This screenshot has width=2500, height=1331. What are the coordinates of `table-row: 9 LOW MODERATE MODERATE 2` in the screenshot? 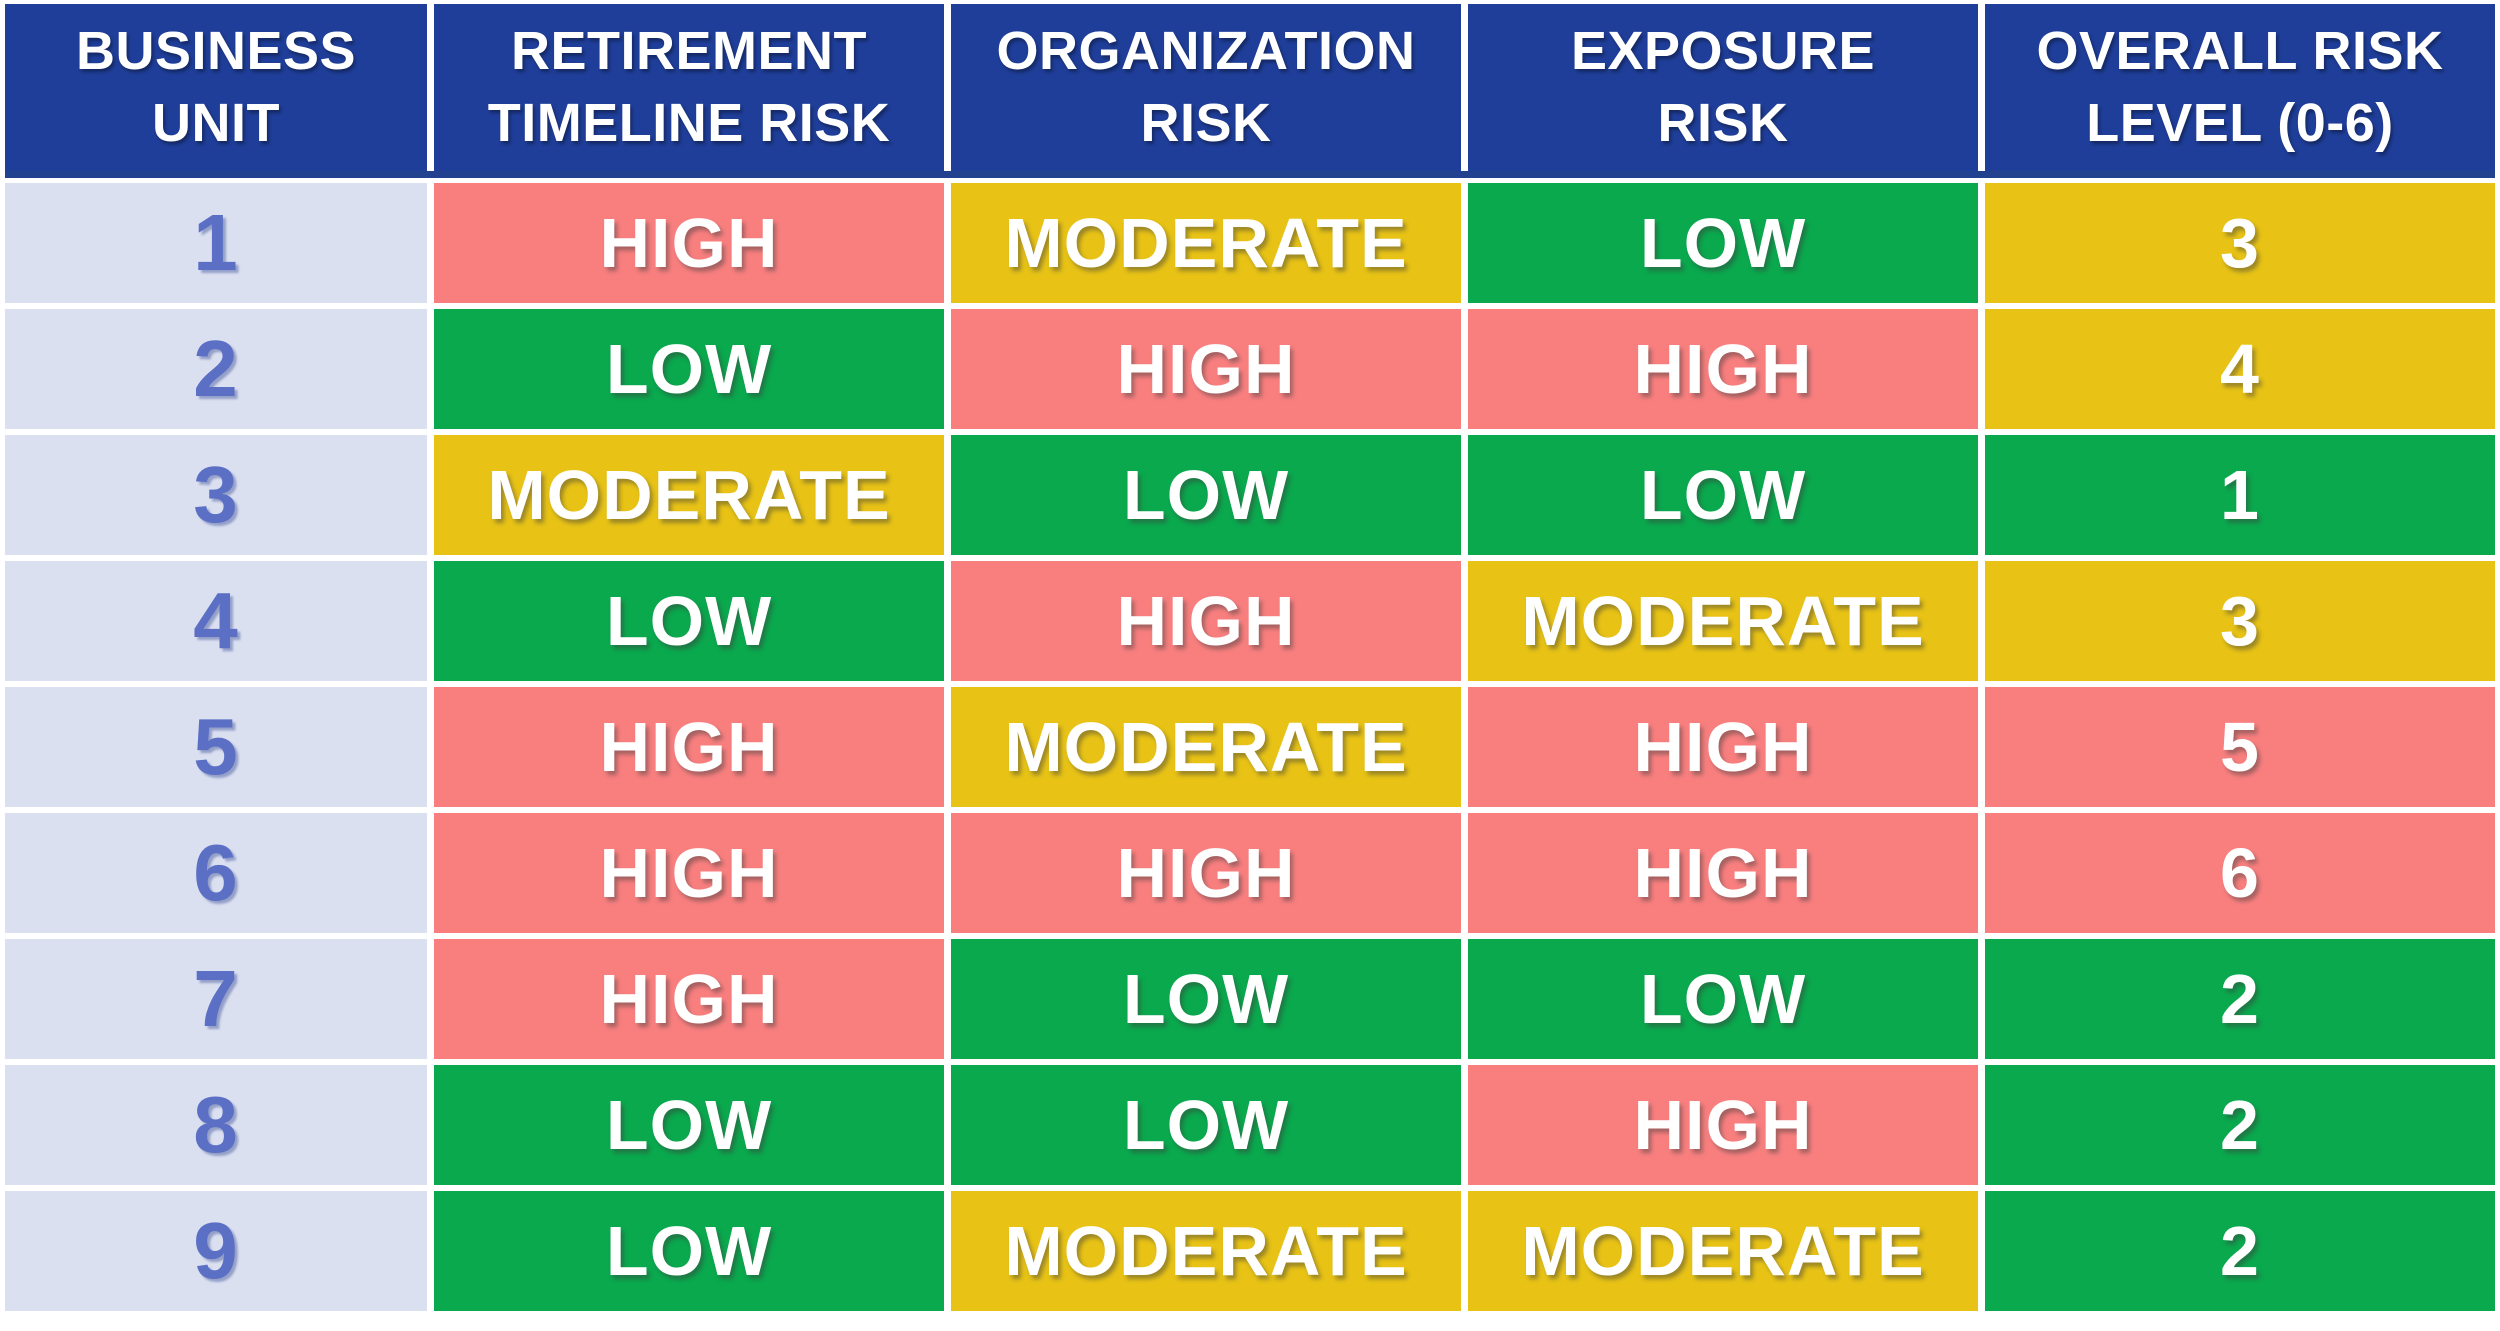 It's located at (1250, 1251).